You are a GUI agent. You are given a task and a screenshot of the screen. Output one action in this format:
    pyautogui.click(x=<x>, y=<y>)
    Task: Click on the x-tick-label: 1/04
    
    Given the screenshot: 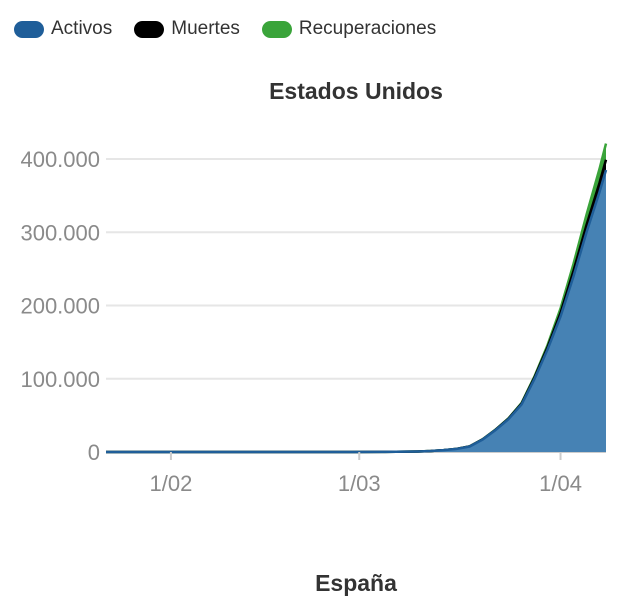 What is the action you would take?
    pyautogui.click(x=560, y=483)
    